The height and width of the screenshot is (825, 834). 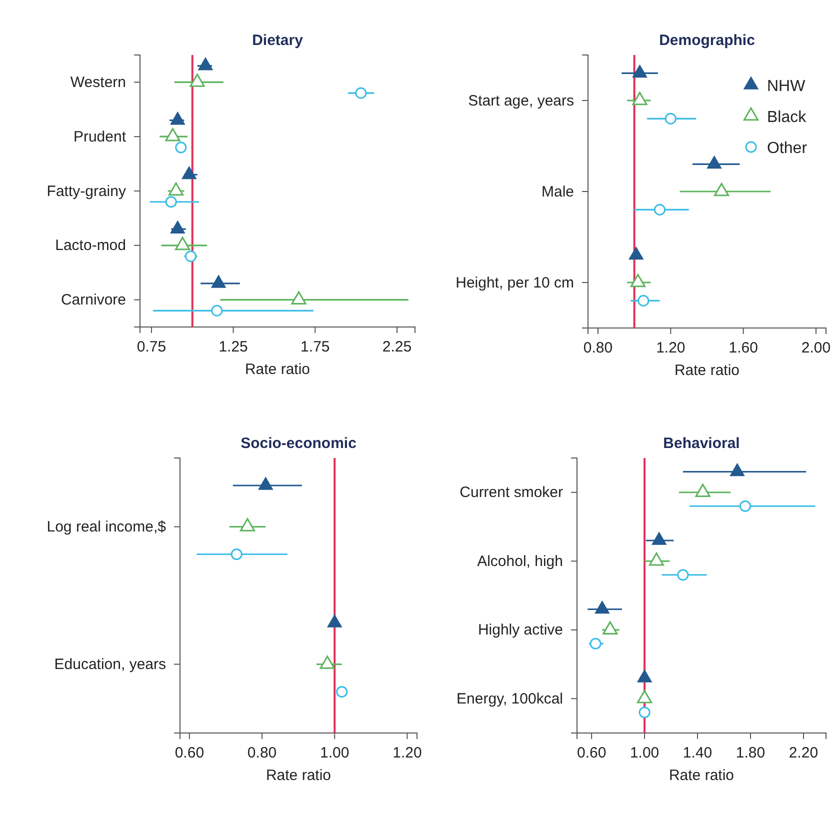 I want to click on y-tick-label: Energy, 100kcal, so click(x=509, y=699).